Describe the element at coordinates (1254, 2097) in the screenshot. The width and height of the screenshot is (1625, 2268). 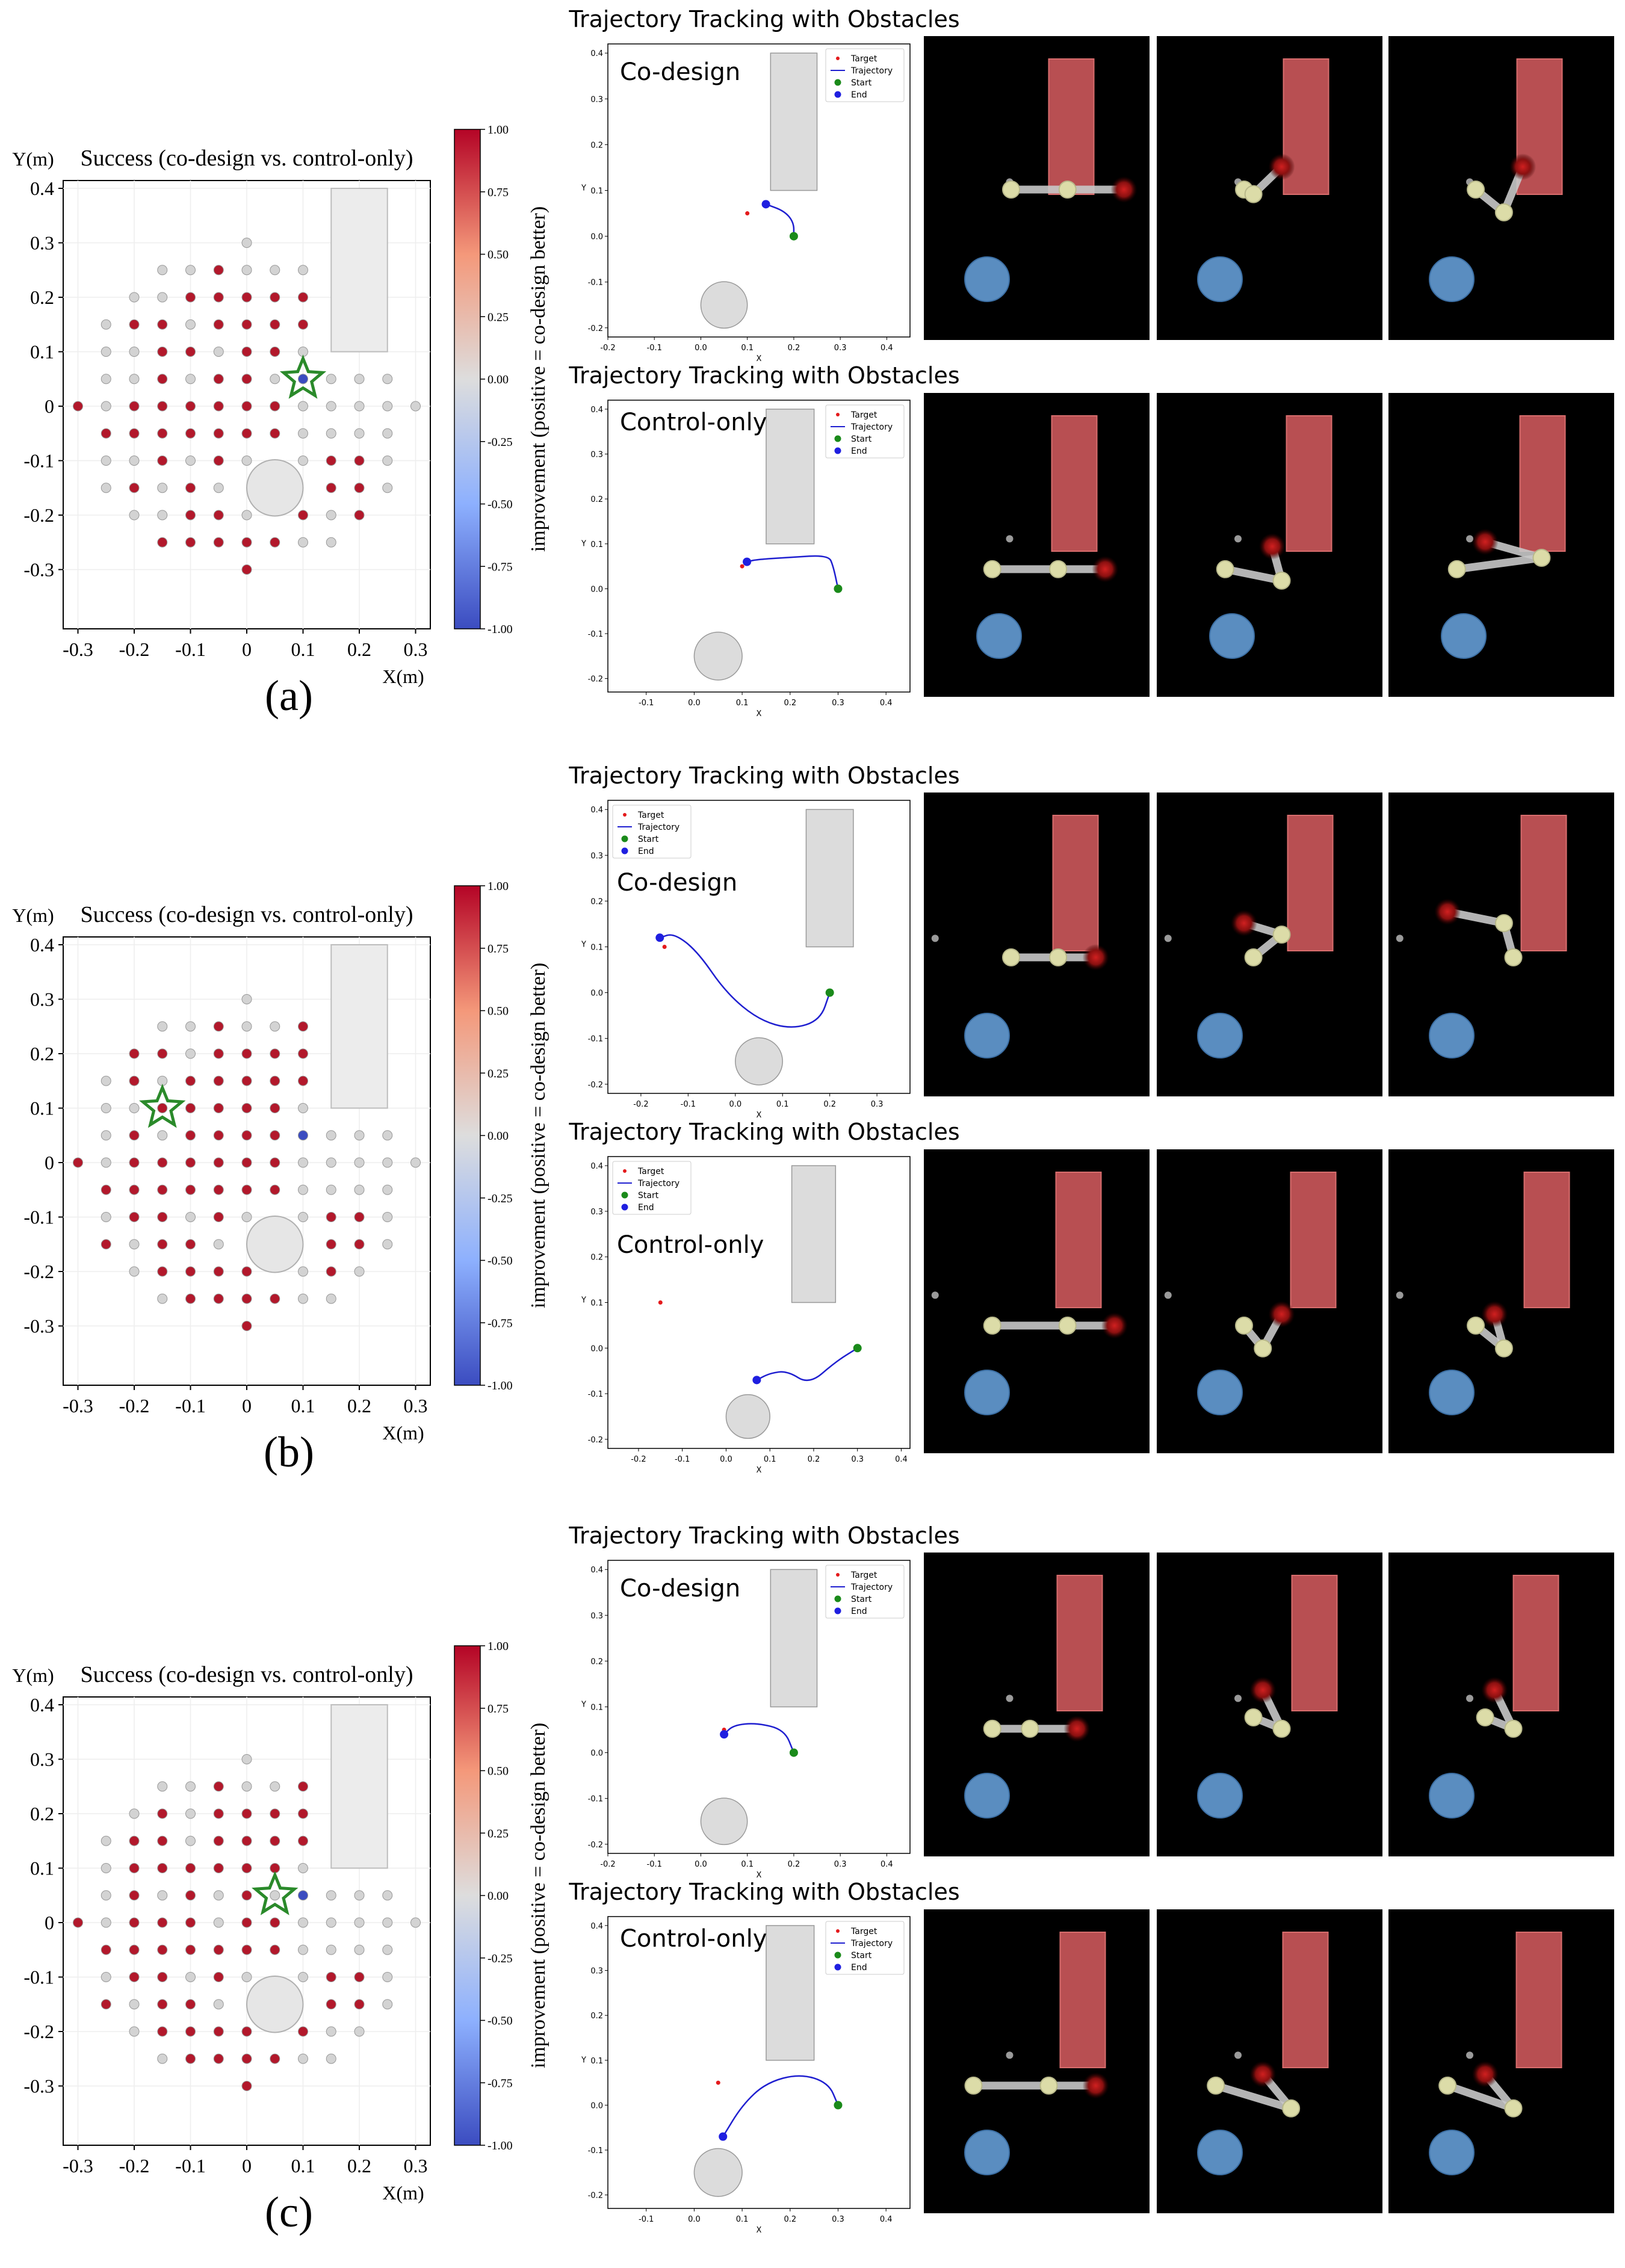
I see `robot-link` at that location.